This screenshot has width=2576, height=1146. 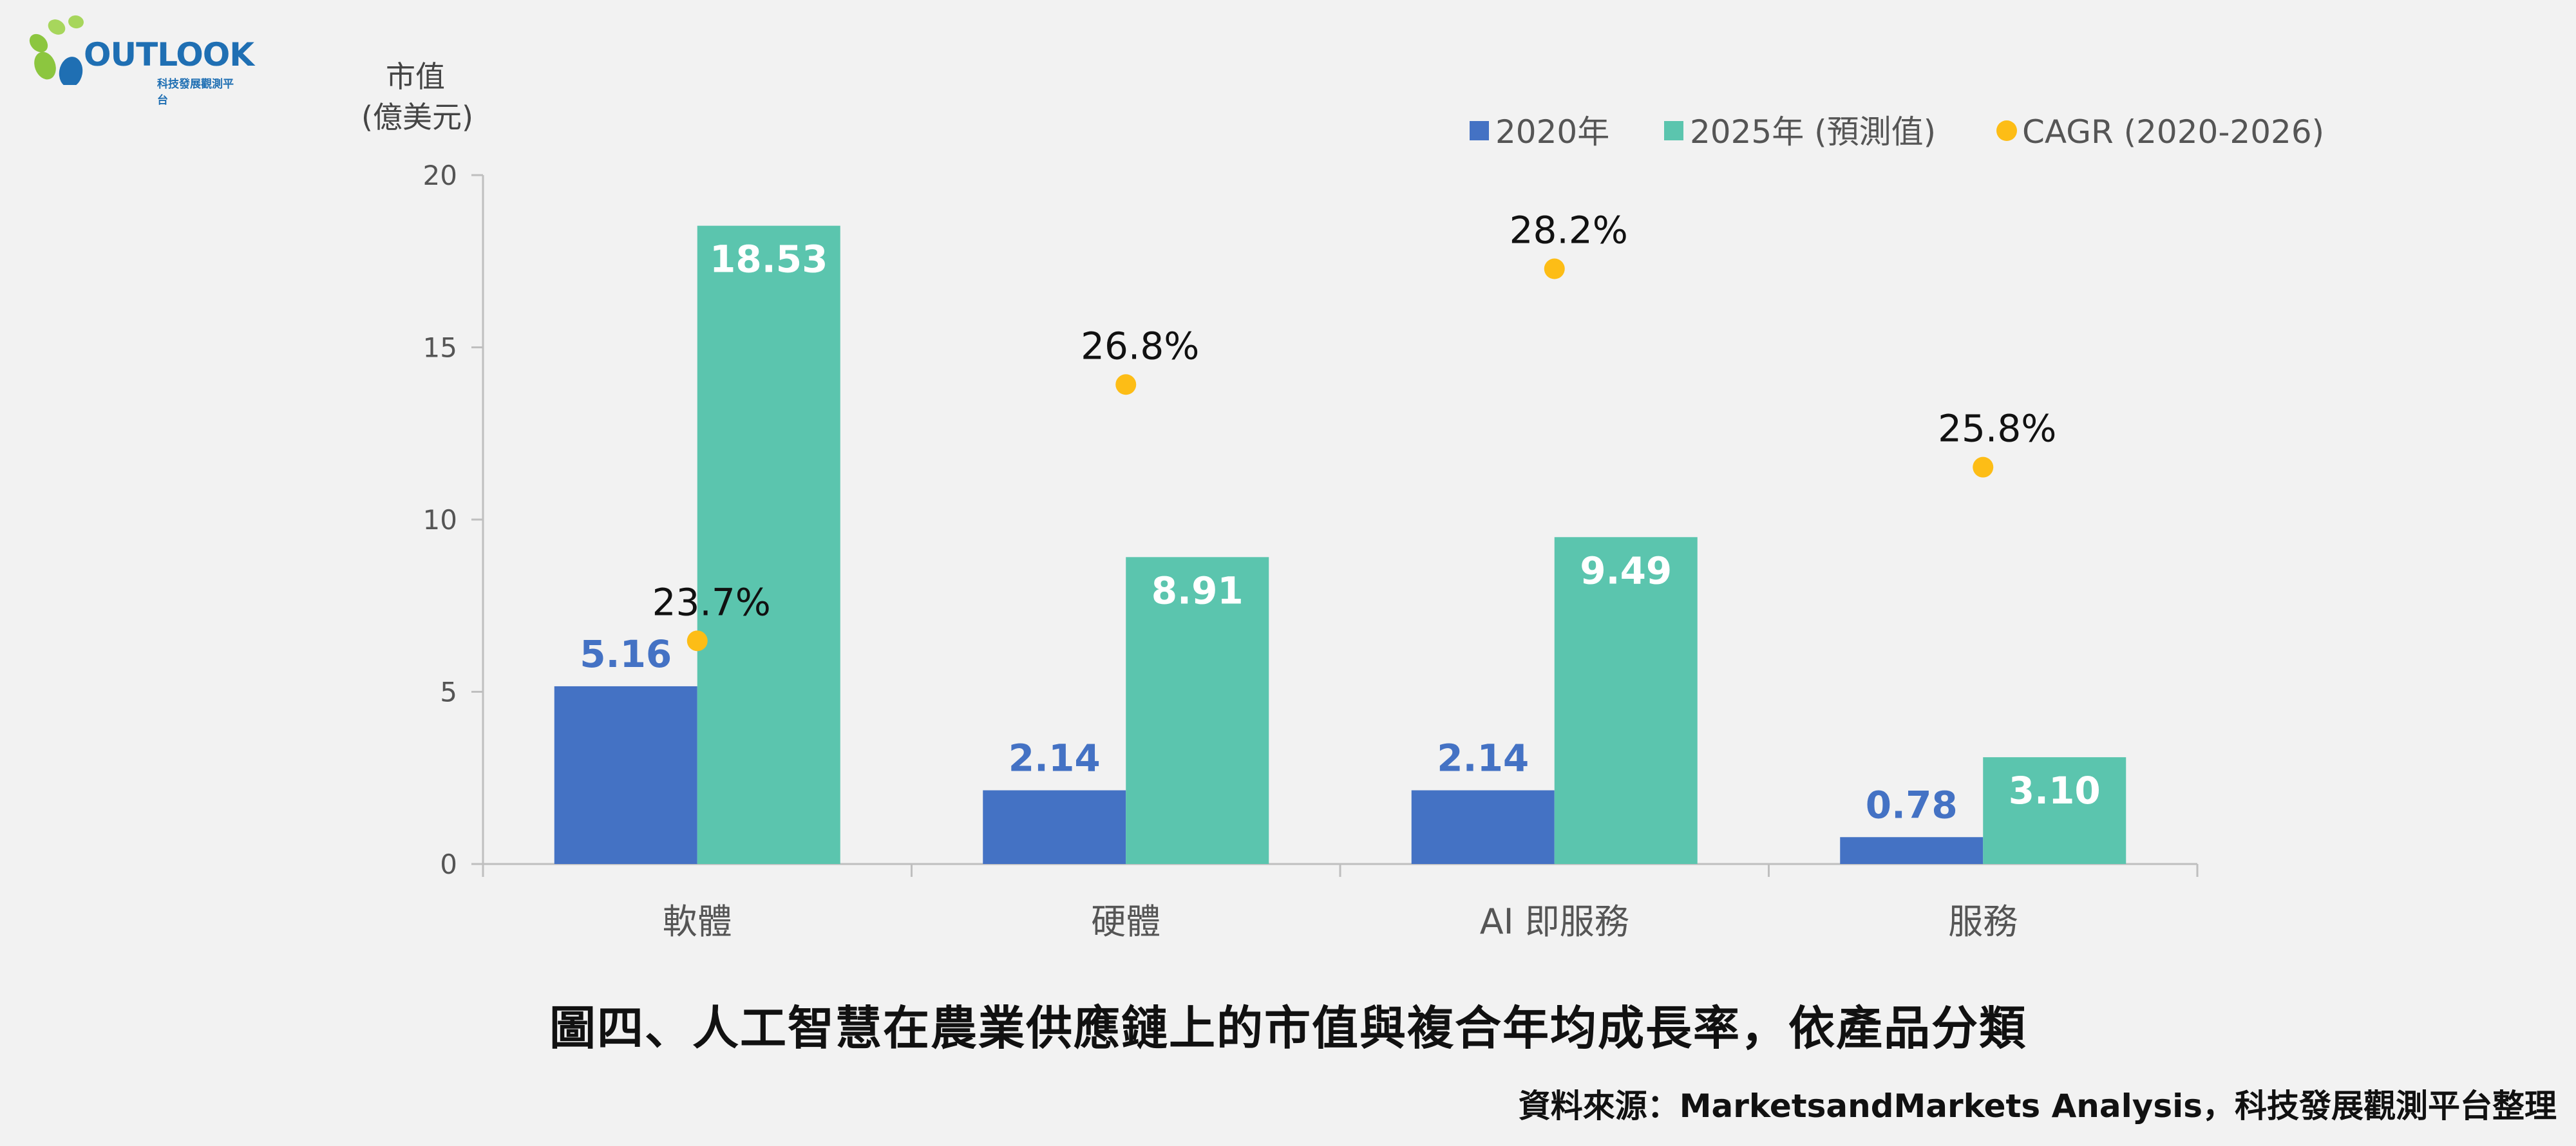 What do you see at coordinates (1554, 922) in the screenshot?
I see `x-category-label: AI 即服務` at bounding box center [1554, 922].